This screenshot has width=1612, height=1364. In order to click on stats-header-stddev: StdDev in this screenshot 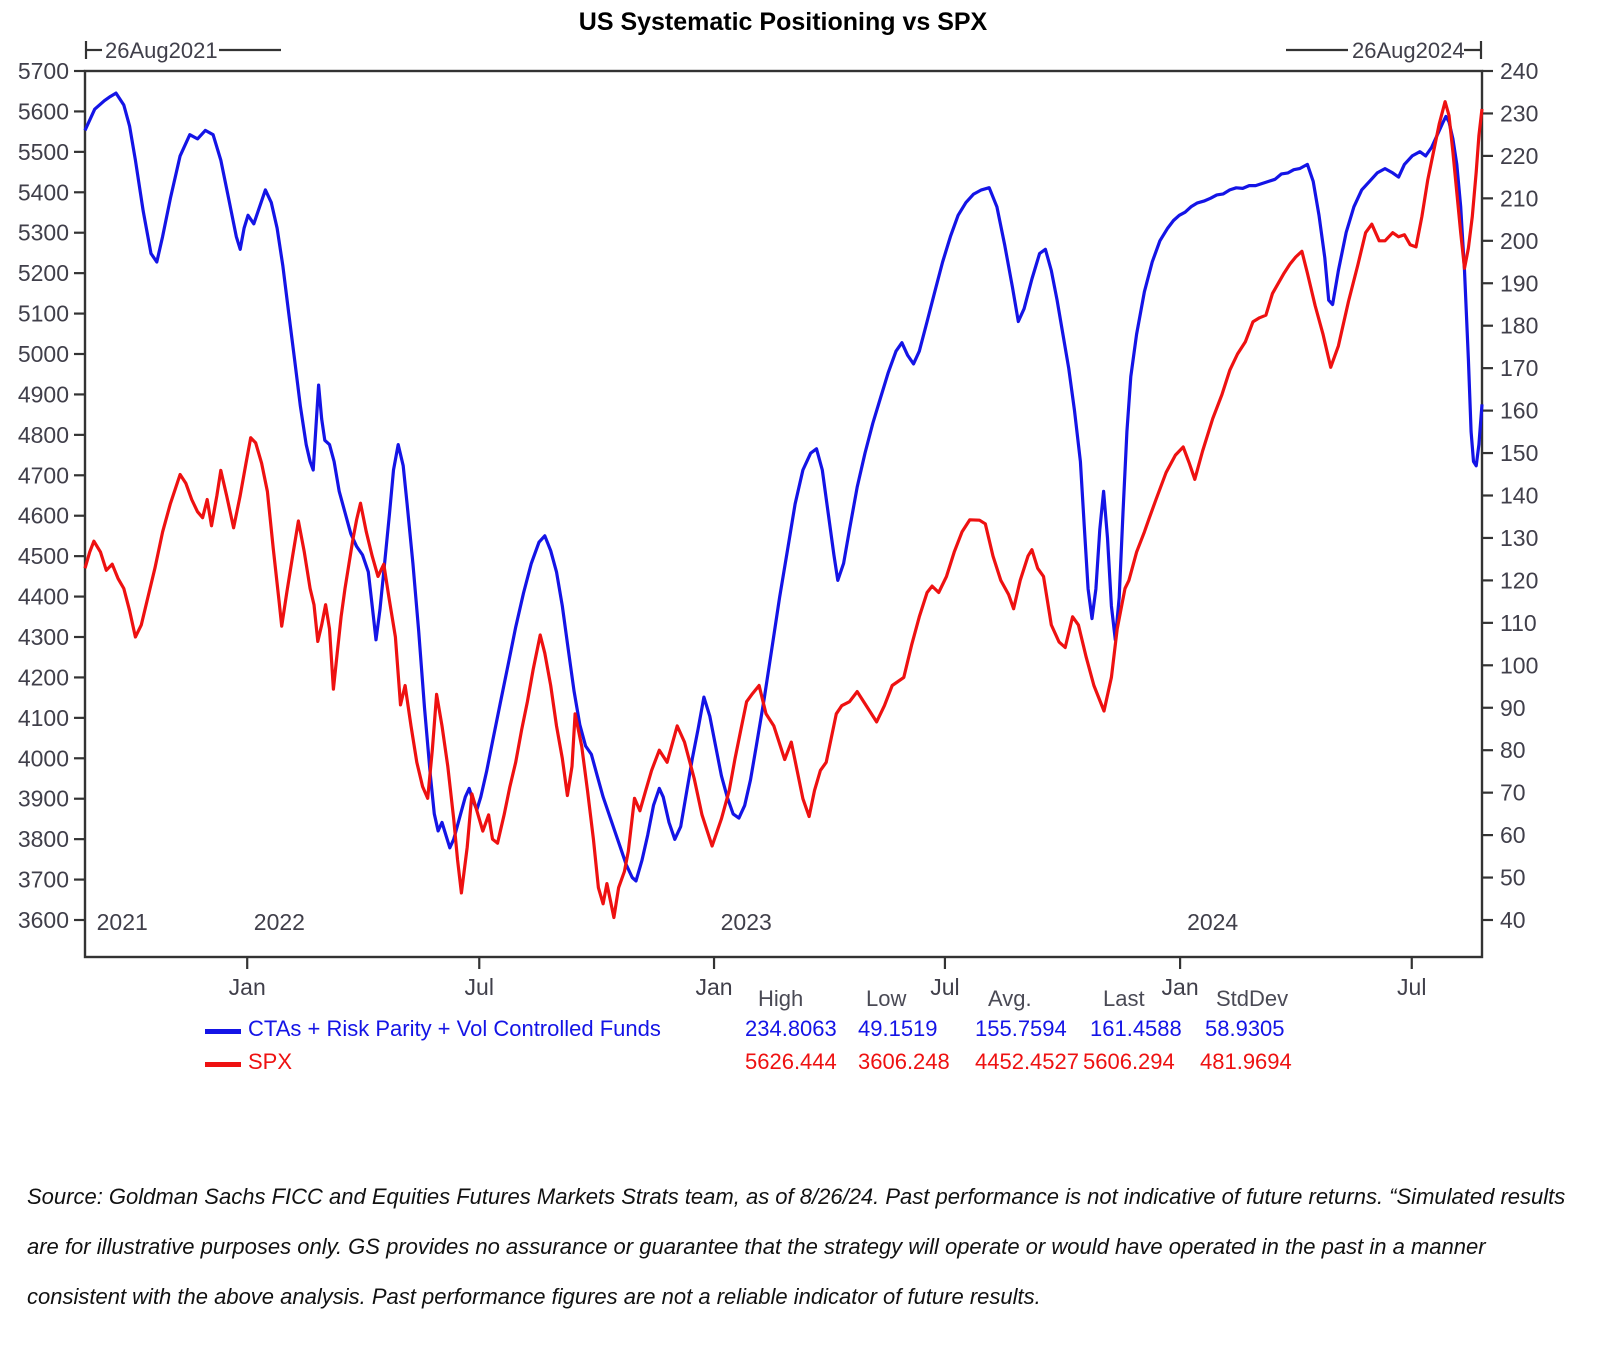, I will do `click(1252, 998)`.